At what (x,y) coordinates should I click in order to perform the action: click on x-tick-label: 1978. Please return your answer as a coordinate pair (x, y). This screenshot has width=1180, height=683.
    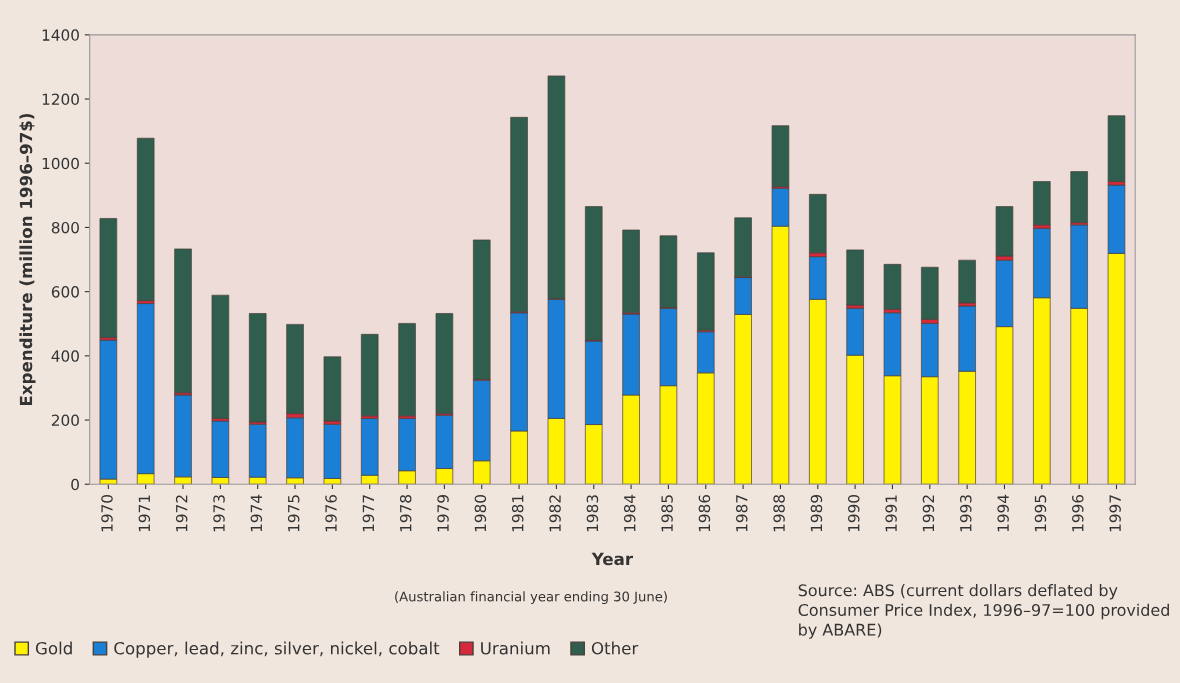
    Looking at the image, I should click on (405, 513).